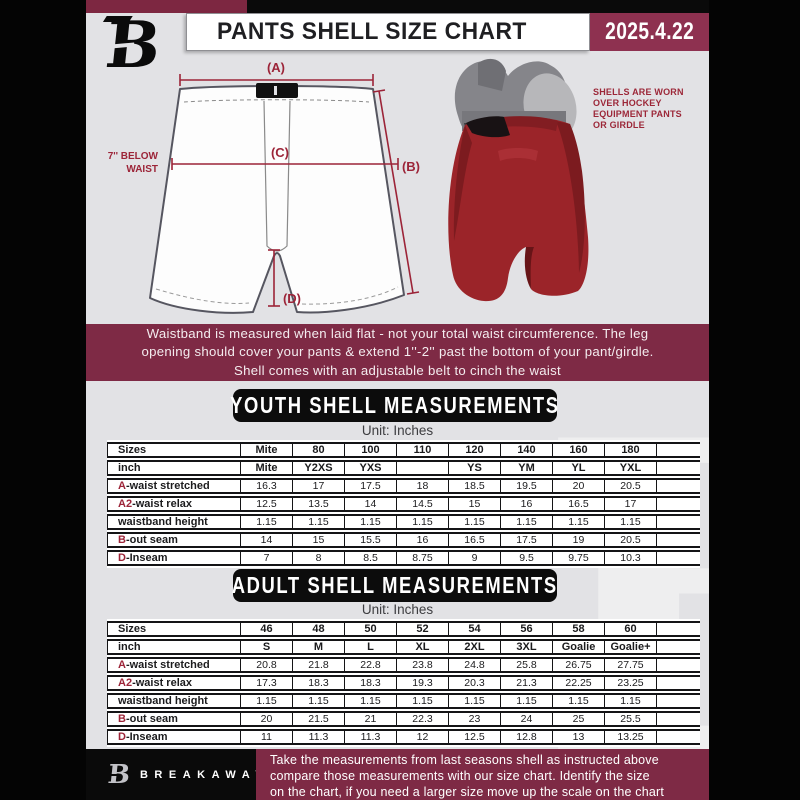  Describe the element at coordinates (423, 468) in the screenshot. I see `size-cell` at that location.